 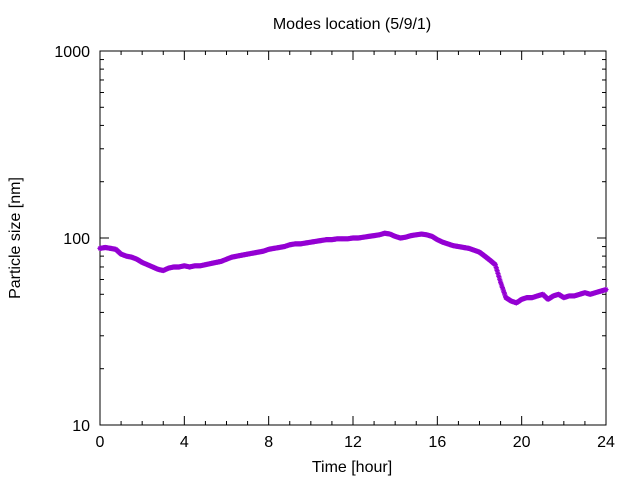 I want to click on y-axis-label: Particle size [nm], so click(x=15, y=238).